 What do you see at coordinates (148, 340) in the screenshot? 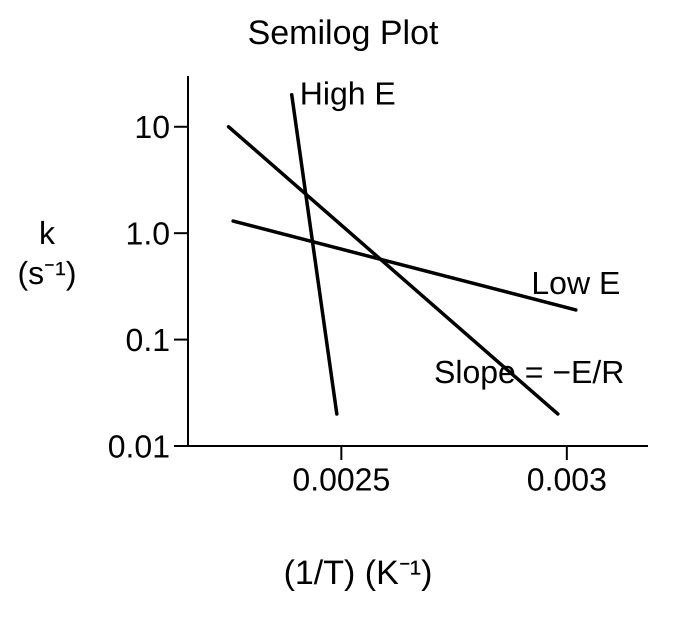
I see `y-tick-label: 0.1` at bounding box center [148, 340].